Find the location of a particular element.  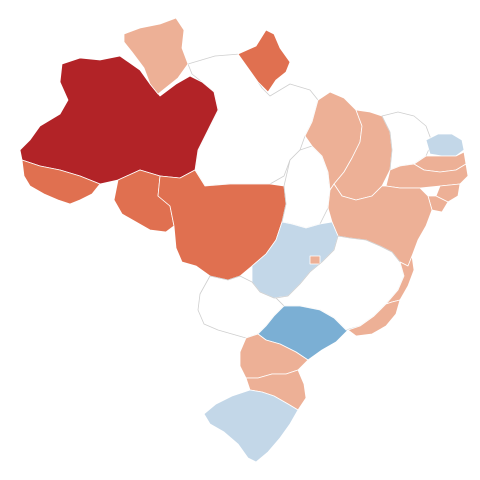

state-roraima is located at coordinates (156, 56).